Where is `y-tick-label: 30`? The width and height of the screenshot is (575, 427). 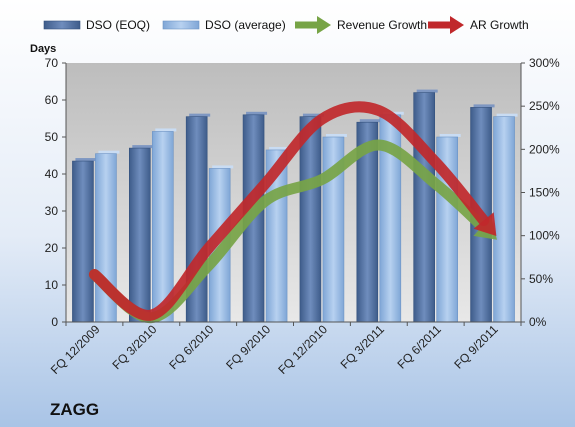 y-tick-label: 30 is located at coordinates (52, 211).